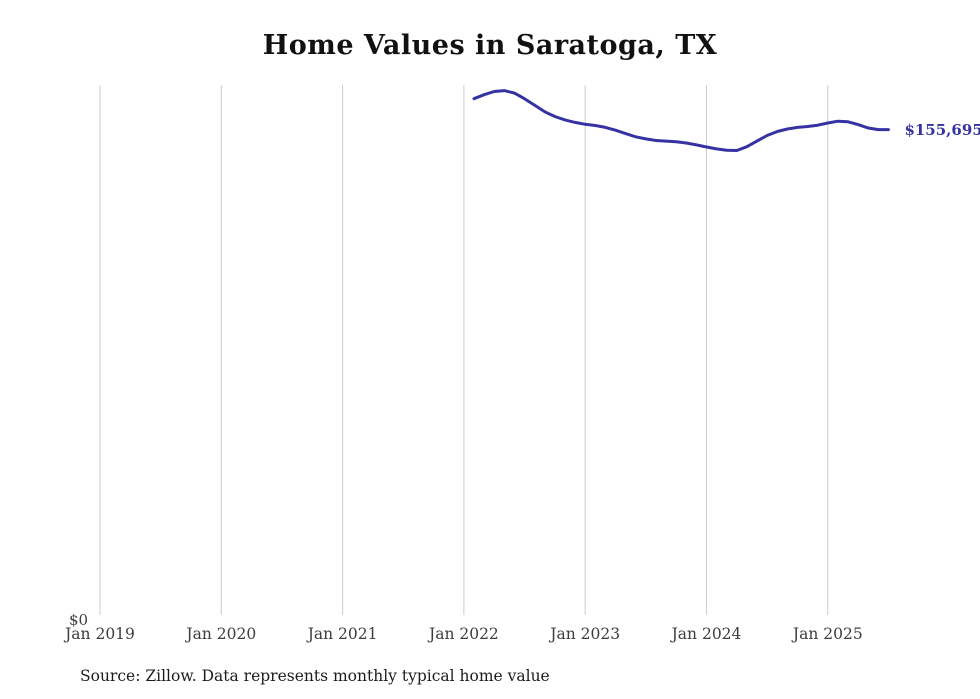 Image resolution: width=980 pixels, height=699 pixels. What do you see at coordinates (706, 634) in the screenshot?
I see `x-tick-label: Jan 2024` at bounding box center [706, 634].